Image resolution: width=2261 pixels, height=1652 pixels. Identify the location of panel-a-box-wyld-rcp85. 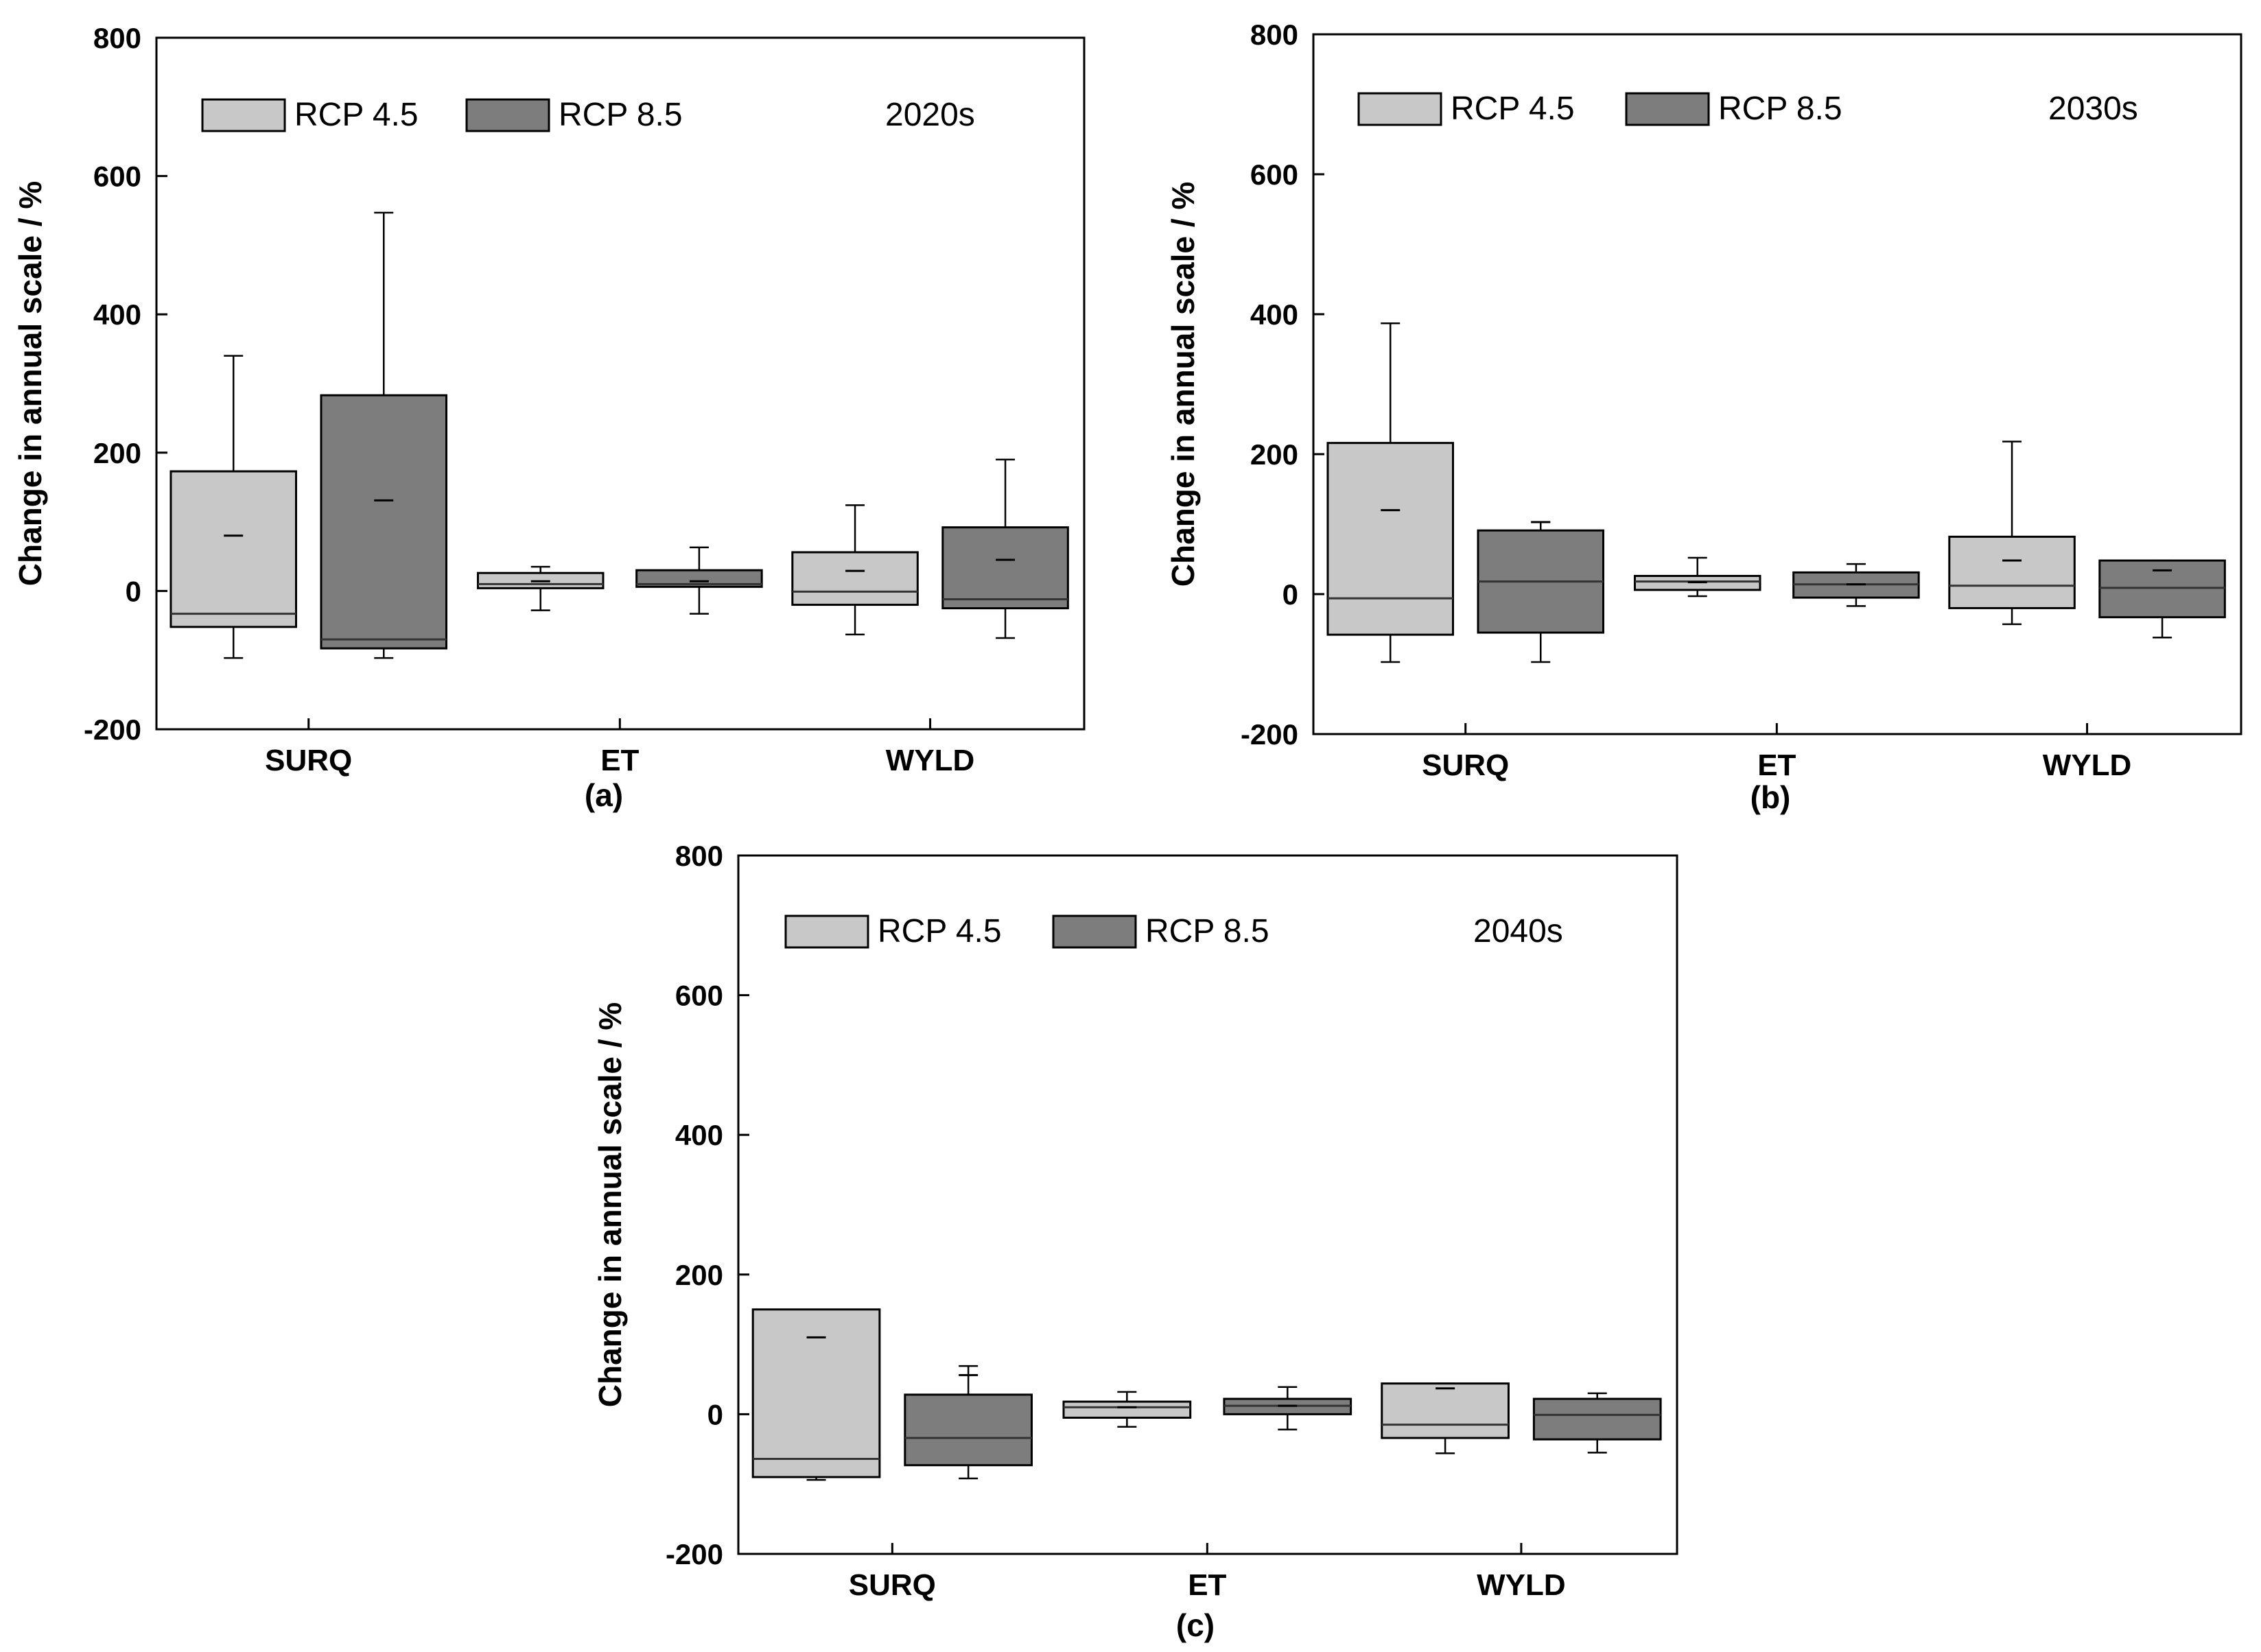
(1005, 548).